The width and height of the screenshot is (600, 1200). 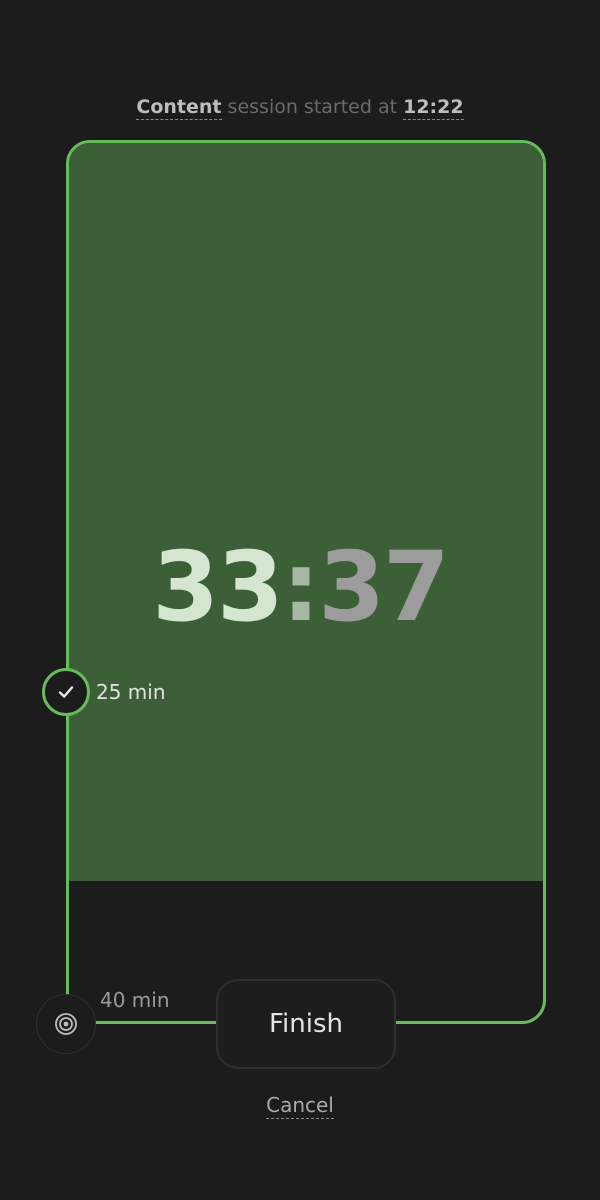 I want to click on session-header-text: session started at, so click(x=312, y=107).